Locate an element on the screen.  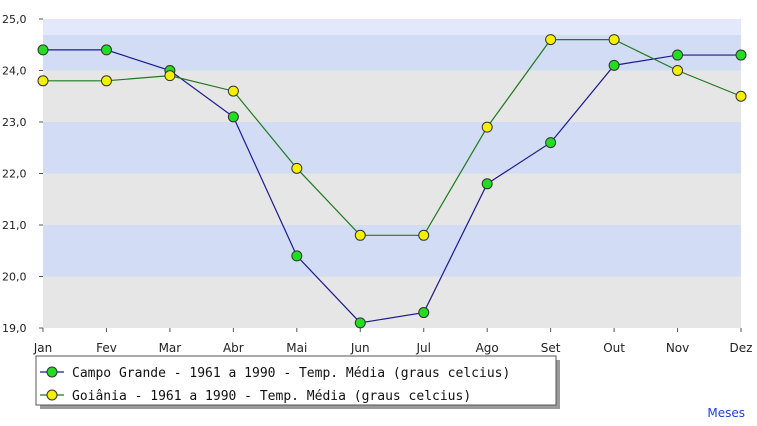
y-tick-label: 24,0 is located at coordinates (14, 71).